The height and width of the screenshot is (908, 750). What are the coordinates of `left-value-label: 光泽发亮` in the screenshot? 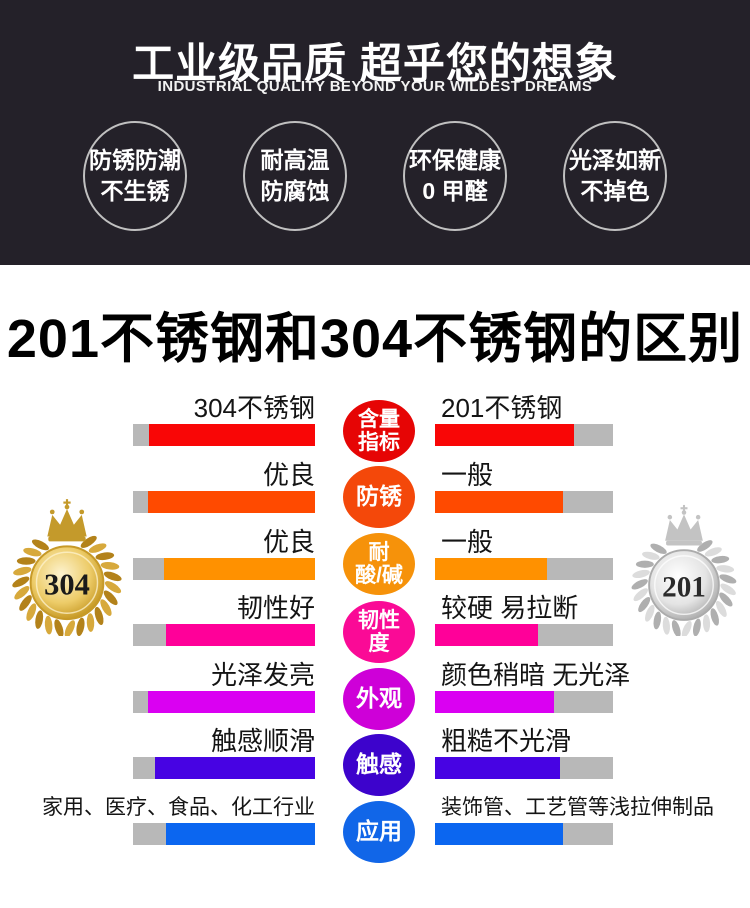 It's located at (262, 675).